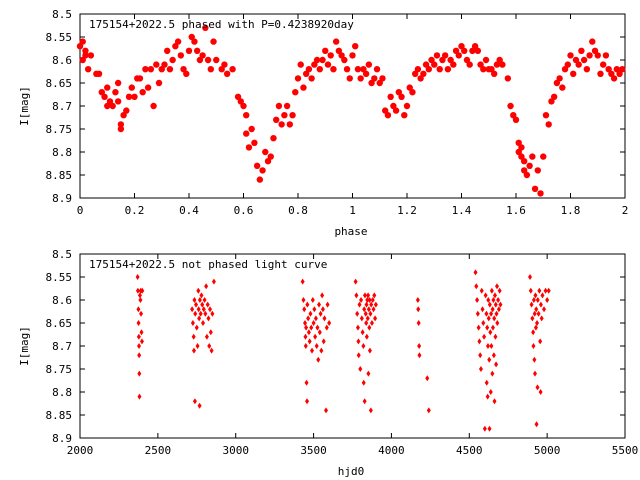 The image size is (640, 480). What do you see at coordinates (353, 210) in the screenshot?
I see `phased-x-tick-labels: 0 0.2 0.4 0.6 0.8 1 1.2 1.4 1.6 1.8 2` at bounding box center [353, 210].